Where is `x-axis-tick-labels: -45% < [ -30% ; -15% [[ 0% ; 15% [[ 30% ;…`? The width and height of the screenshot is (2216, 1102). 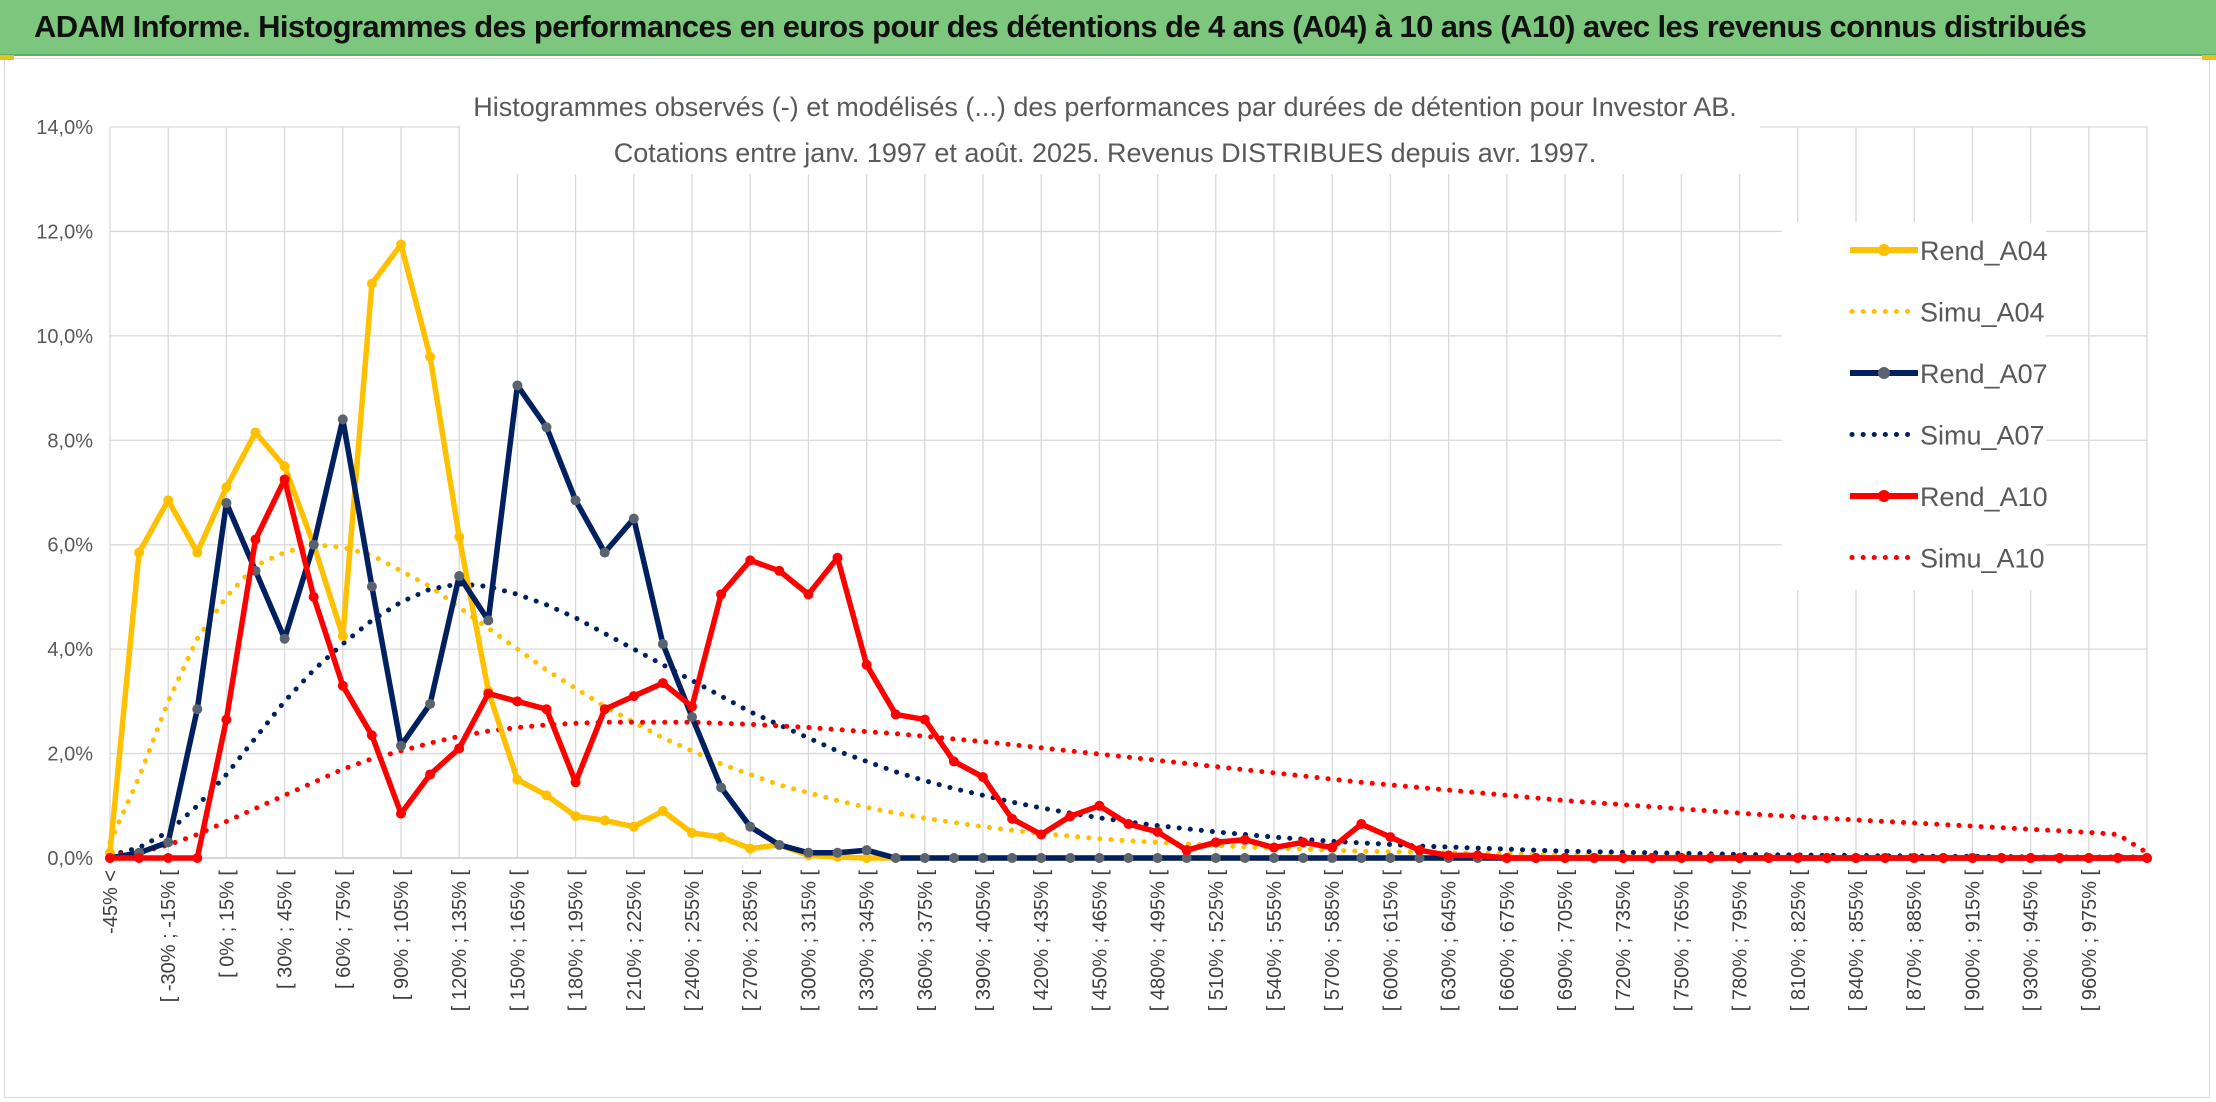
x-axis-tick-labels: -45% < [ -30% ; -15% [[ 0% ; 15% [[ 30% ;… is located at coordinates (1100, 941).